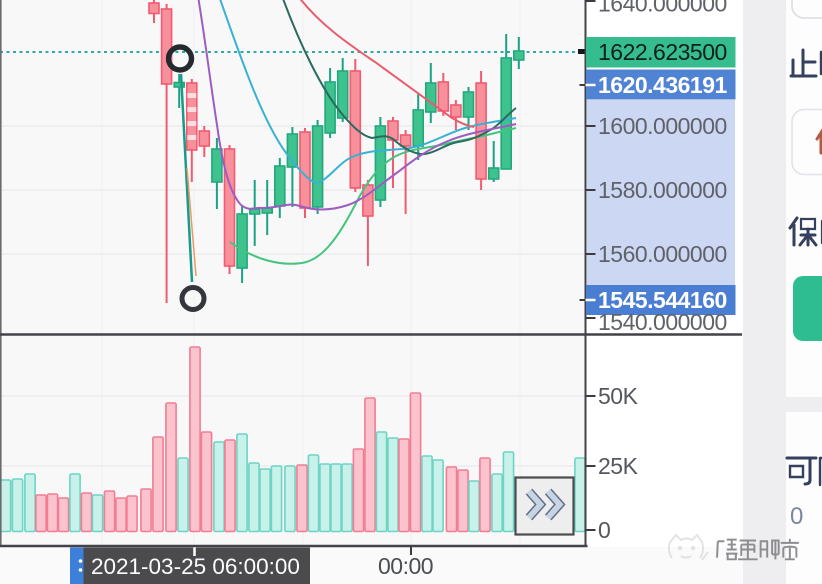 The width and height of the screenshot is (822, 584). Describe the element at coordinates (662, 300) in the screenshot. I see `svg-text: 1545.544160` at that location.